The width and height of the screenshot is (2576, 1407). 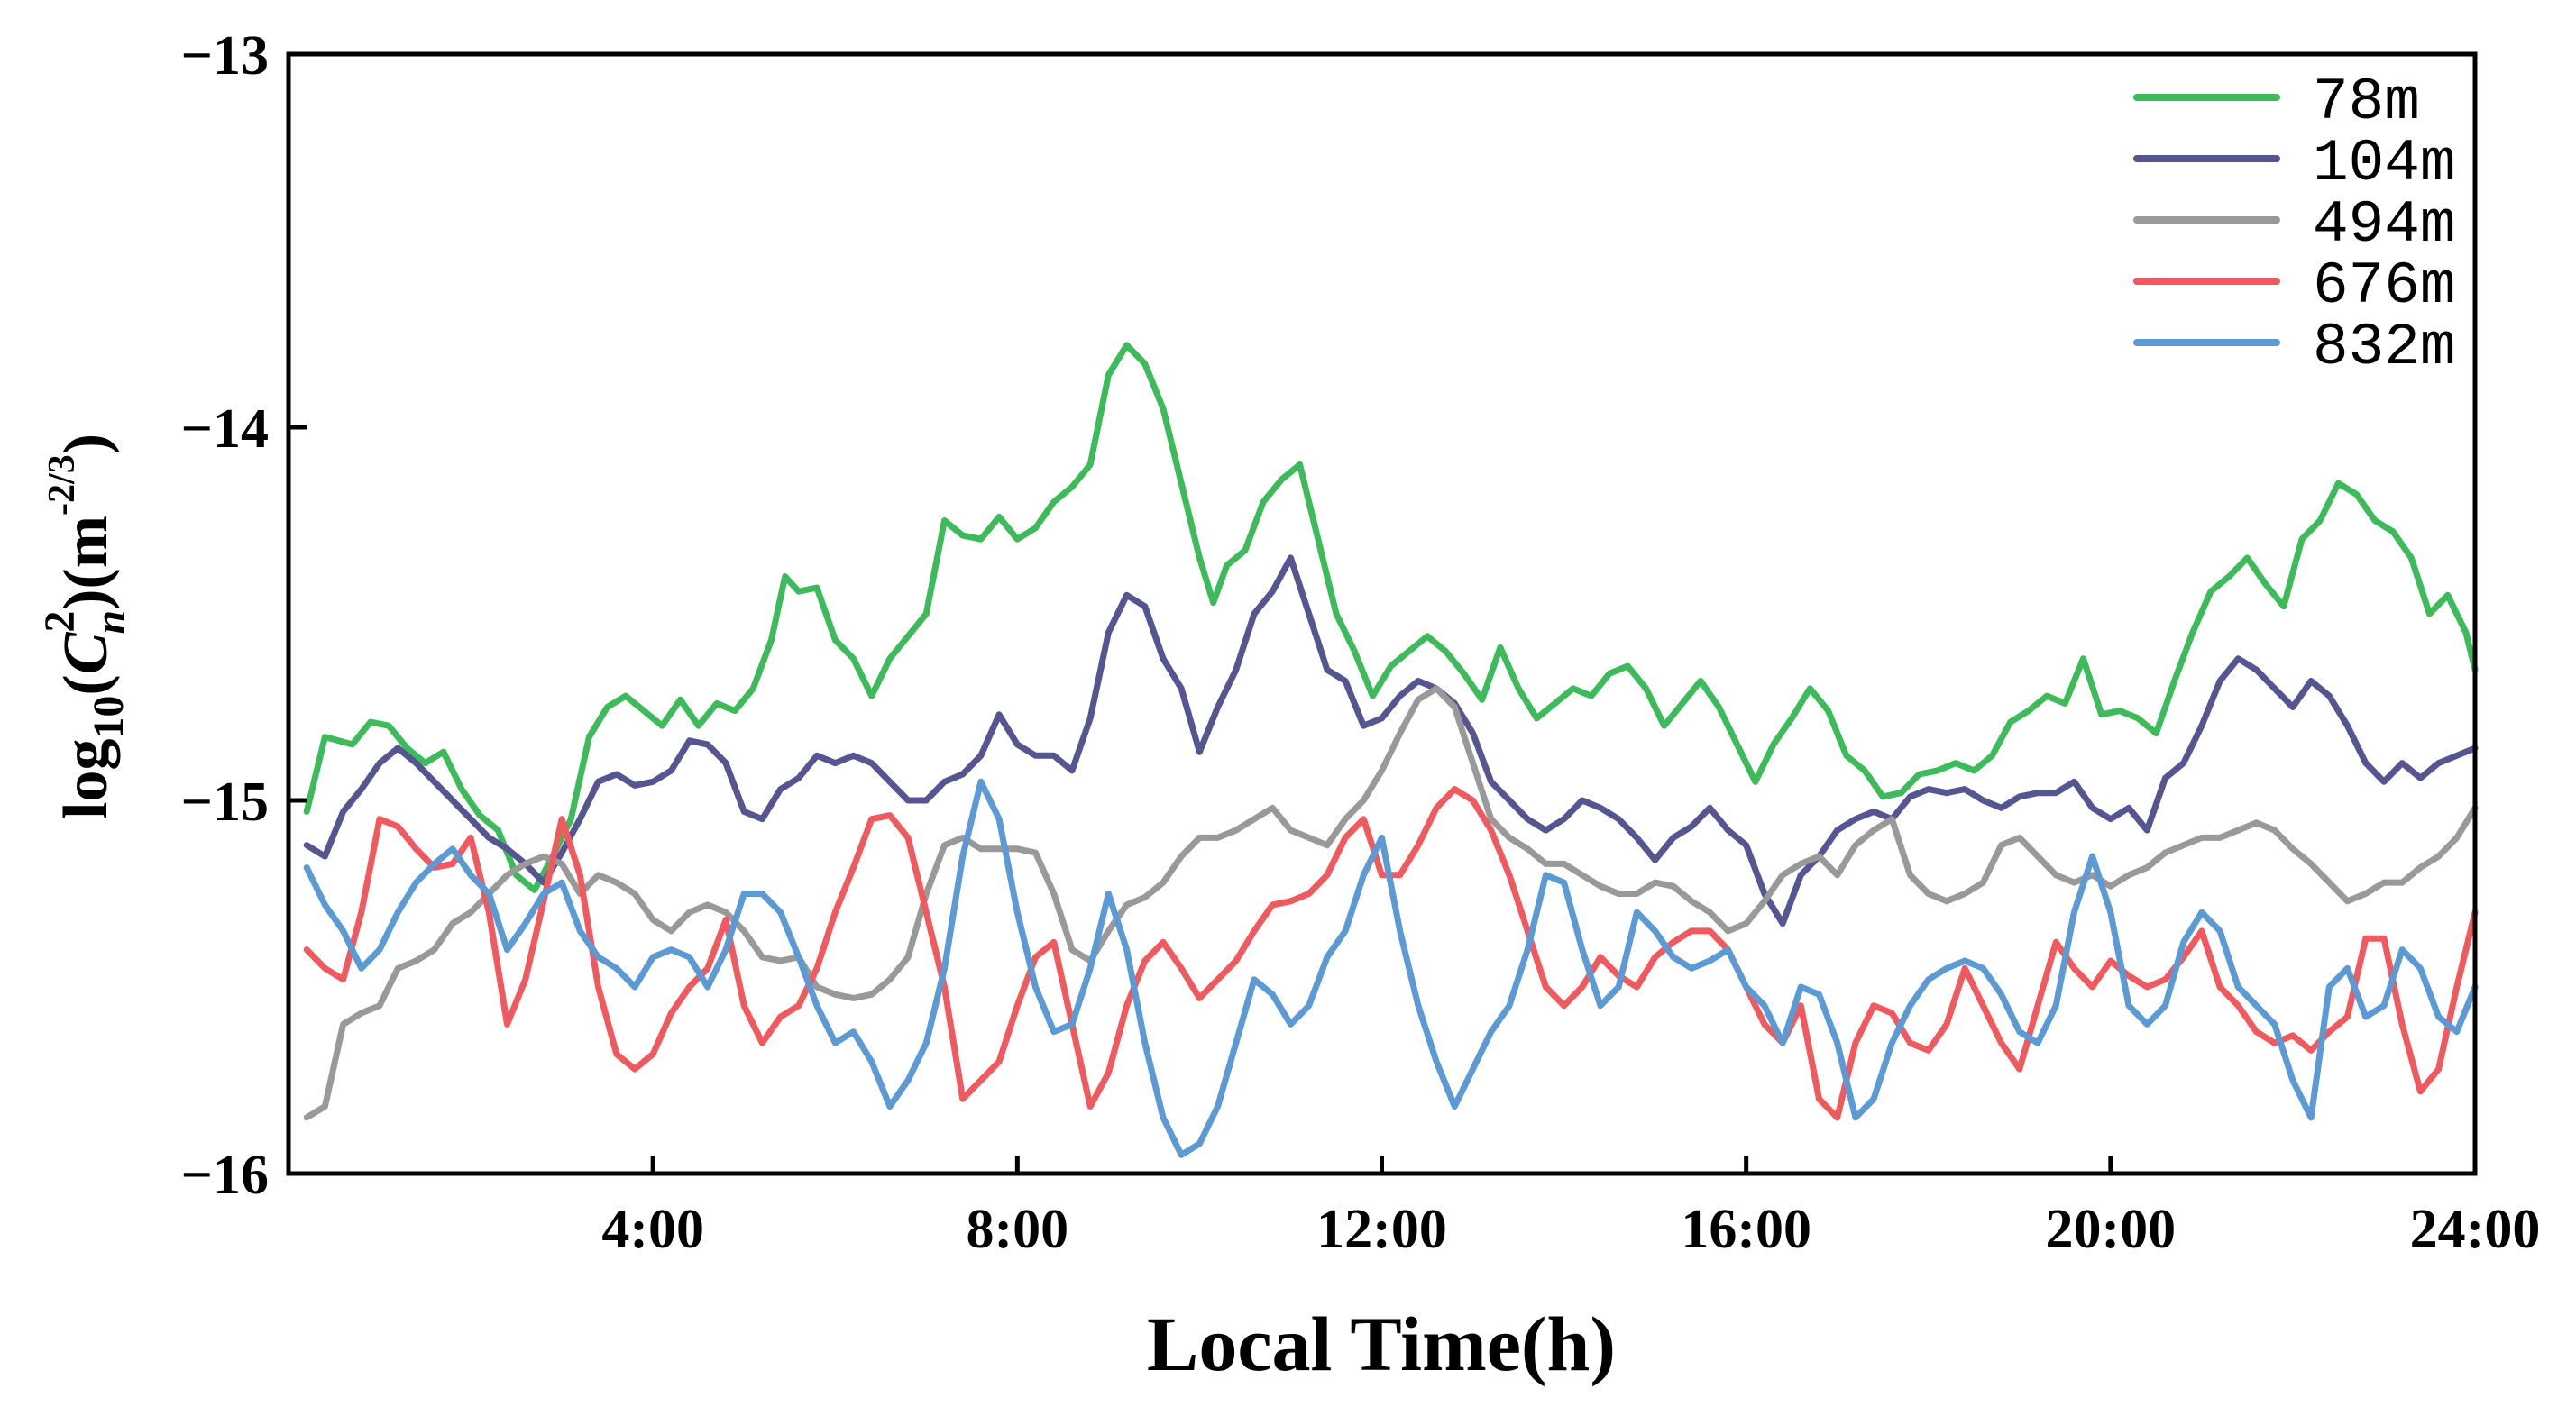 I want to click on y-title-symbol-sub: n, so click(x=110, y=622).